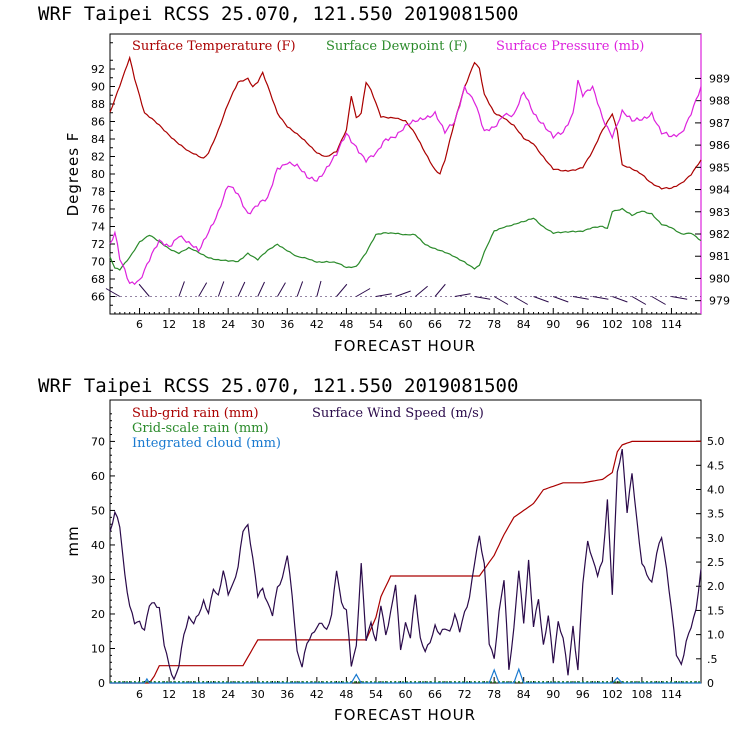 This screenshot has width=740, height=740. What do you see at coordinates (719, 123) in the screenshot?
I see `panel1-y2-tick-label: 987` at bounding box center [719, 123].